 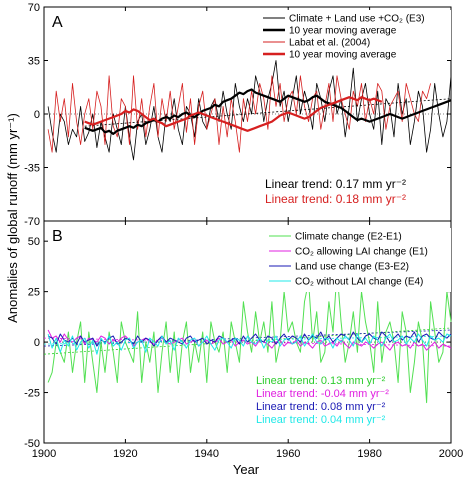 I want to click on x-tick-label: 2000, so click(x=451, y=454).